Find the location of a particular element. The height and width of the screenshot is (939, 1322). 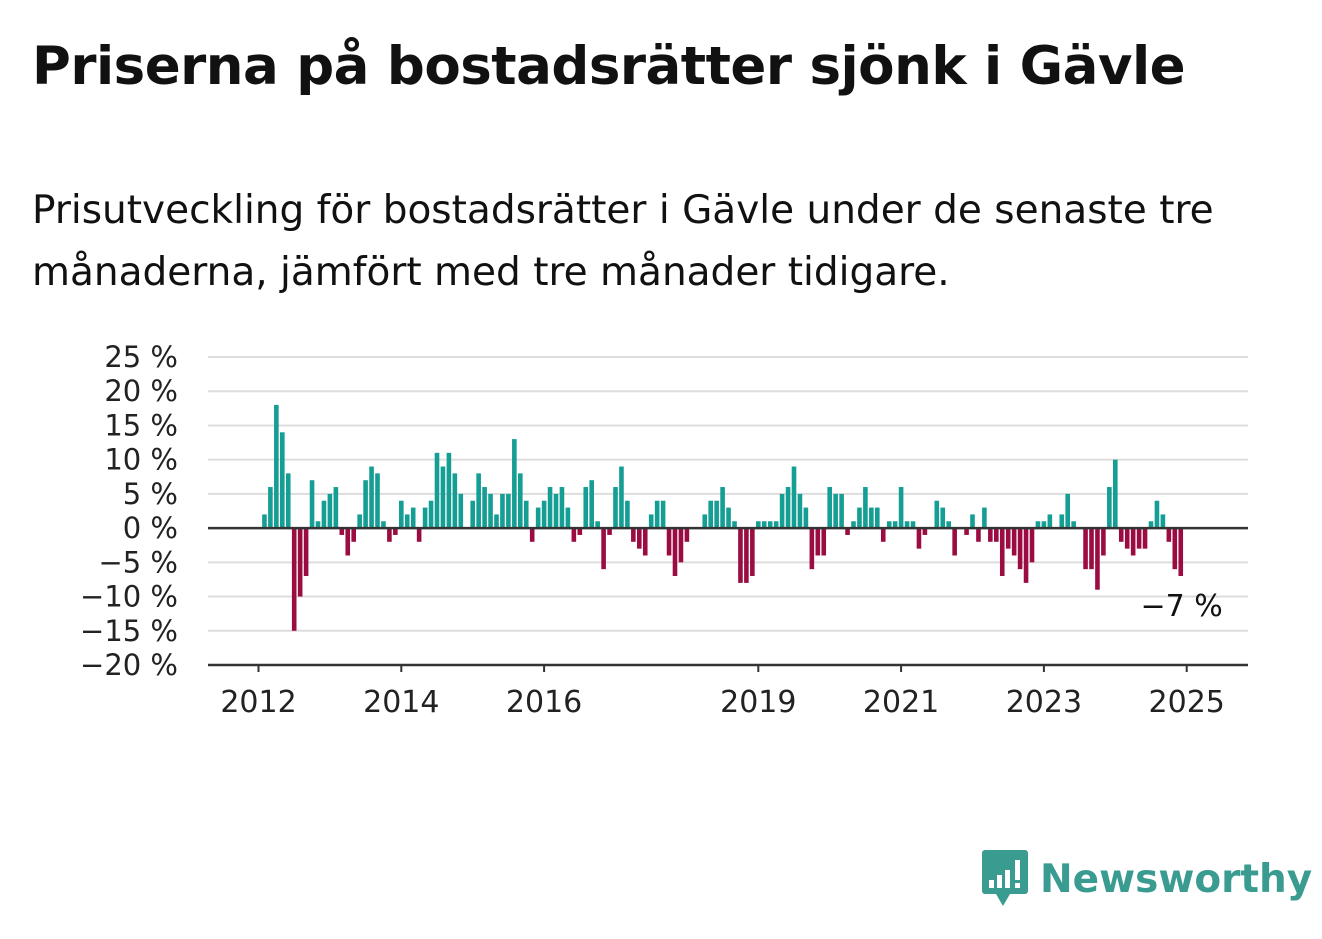

y-tick-label: 5 % is located at coordinates (150, 494).